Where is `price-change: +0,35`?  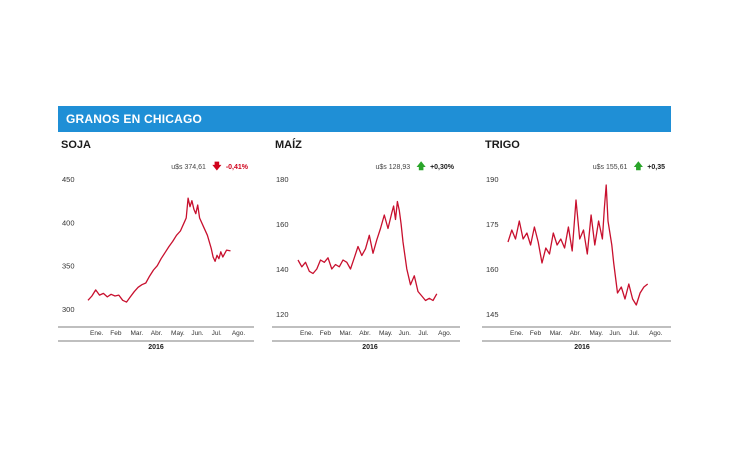 price-change: +0,35 is located at coordinates (656, 167).